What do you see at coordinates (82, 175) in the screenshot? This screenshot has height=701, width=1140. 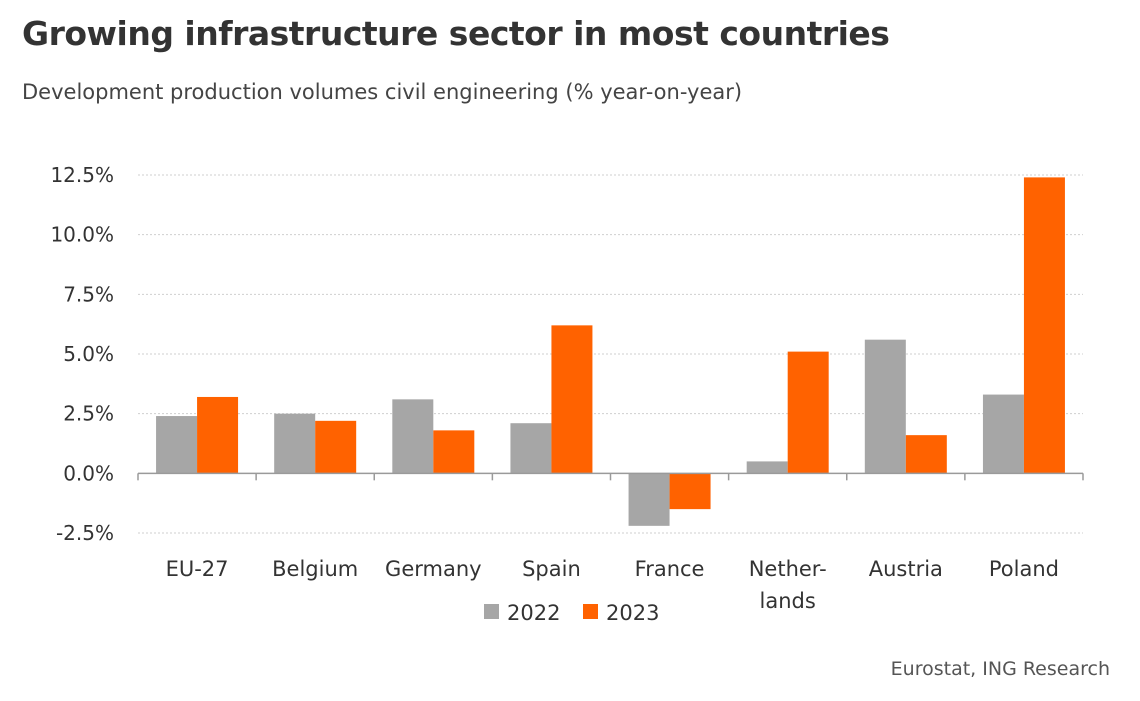 I see `y-tick-label: 12.5%` at bounding box center [82, 175].